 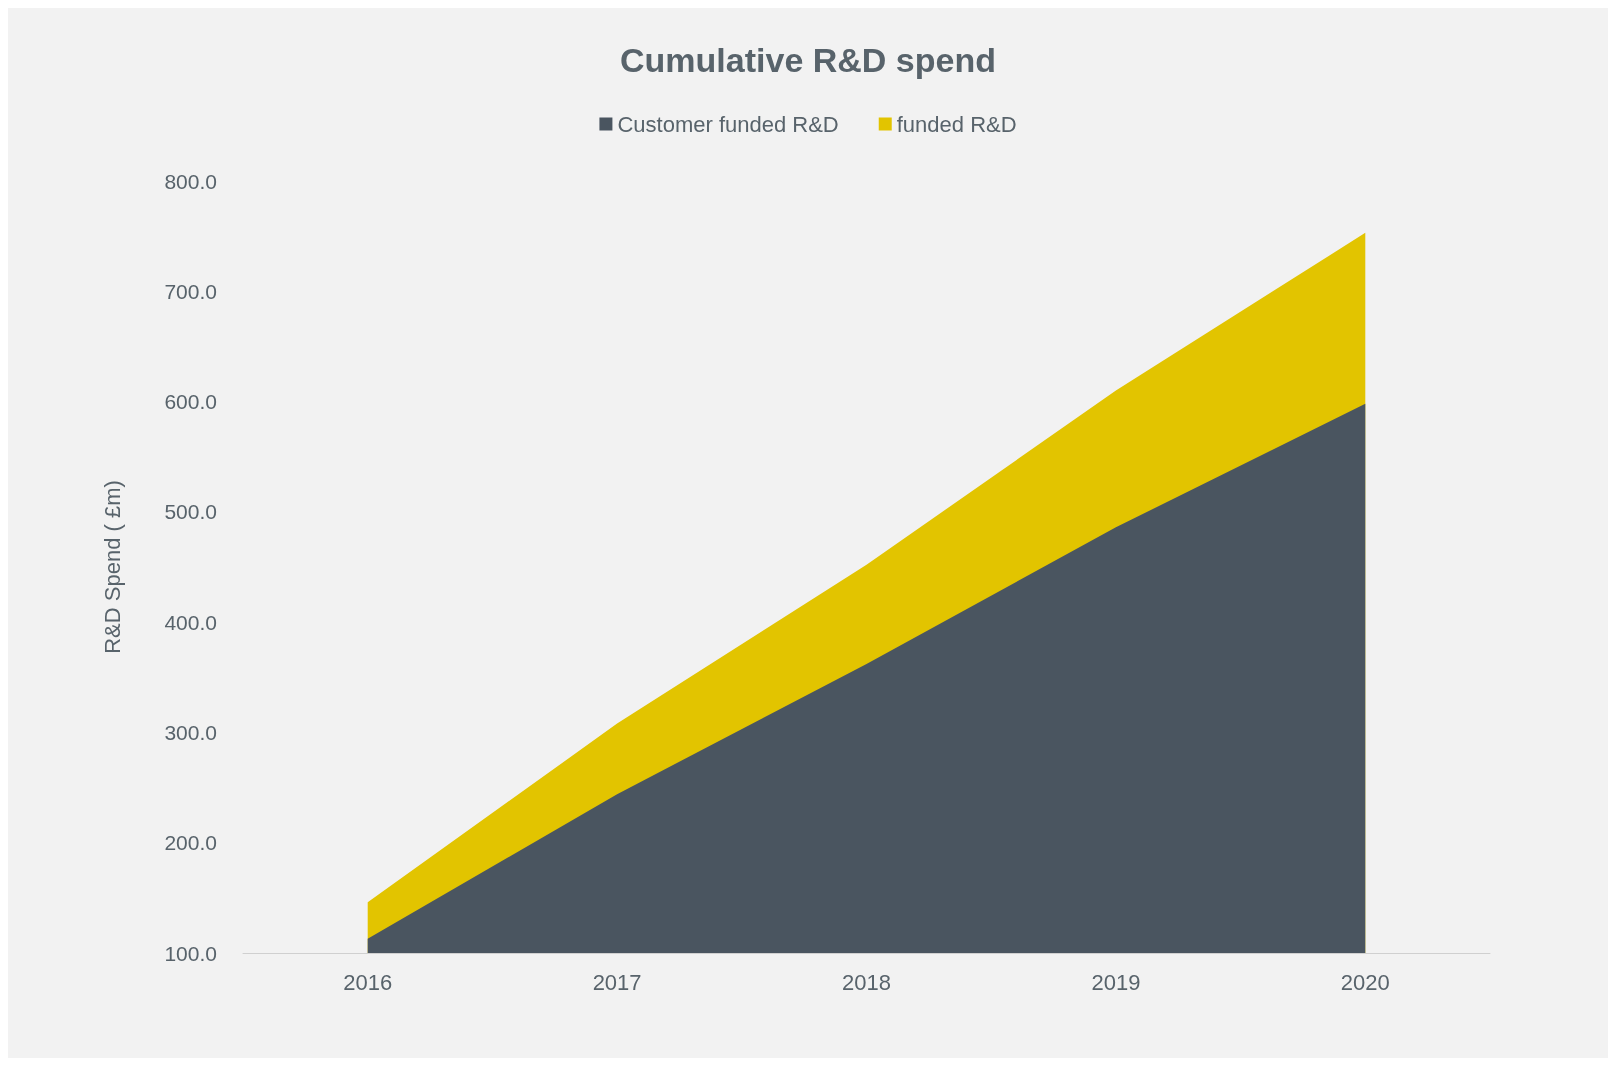 I want to click on legend-label: funded R&D, so click(x=956, y=124).